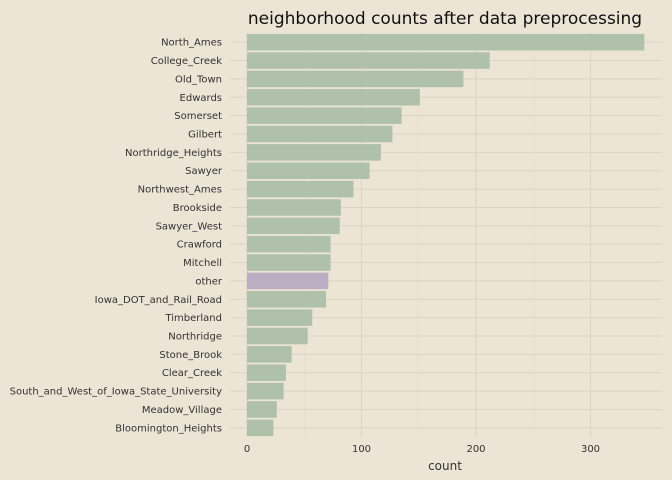  Describe the element at coordinates (202, 263) in the screenshot. I see `y-tick-label: Mitchell` at that location.